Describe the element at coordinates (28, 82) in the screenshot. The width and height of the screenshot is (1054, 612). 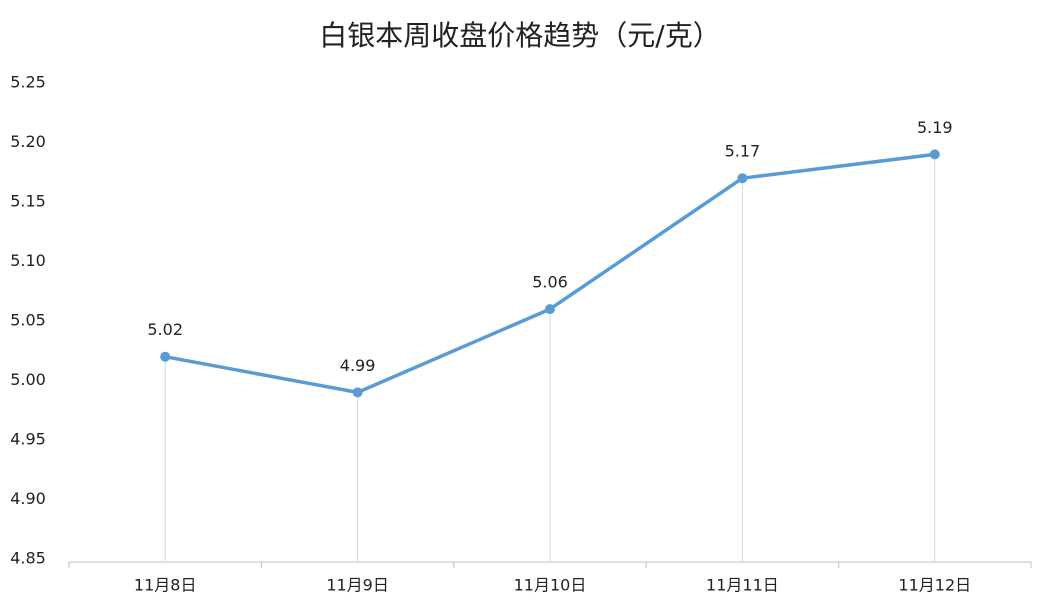
I see `y-tick-label: 5.25` at that location.